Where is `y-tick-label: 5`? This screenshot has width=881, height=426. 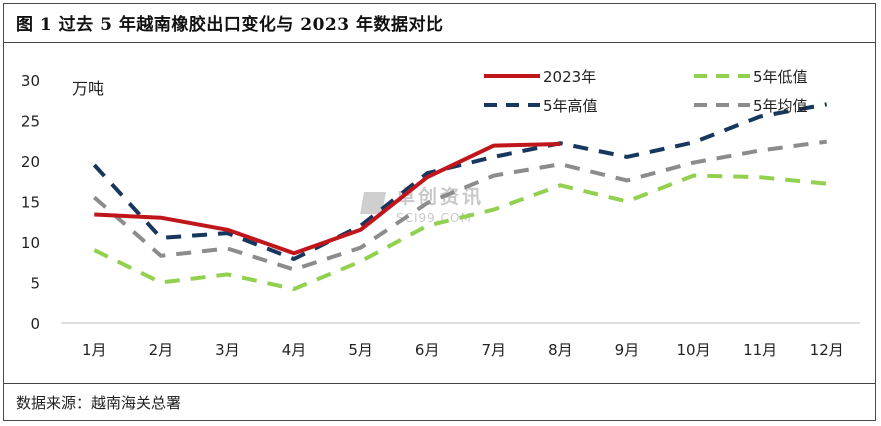
y-tick-label: 5 is located at coordinates (35, 284).